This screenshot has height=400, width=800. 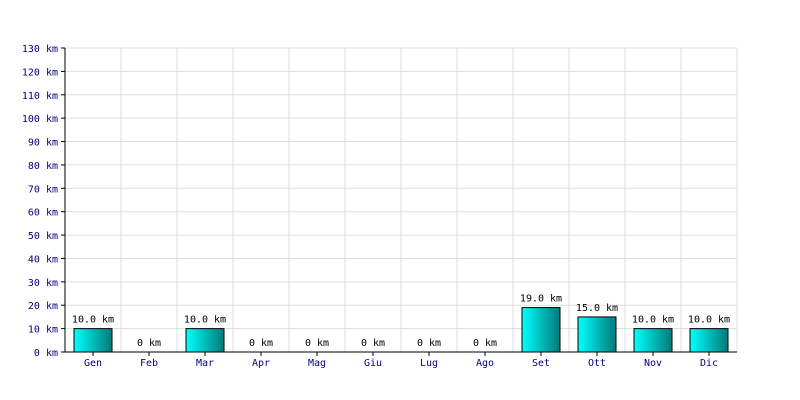 What do you see at coordinates (43, 306) in the screenshot?
I see `y-tick-label: 20 km` at bounding box center [43, 306].